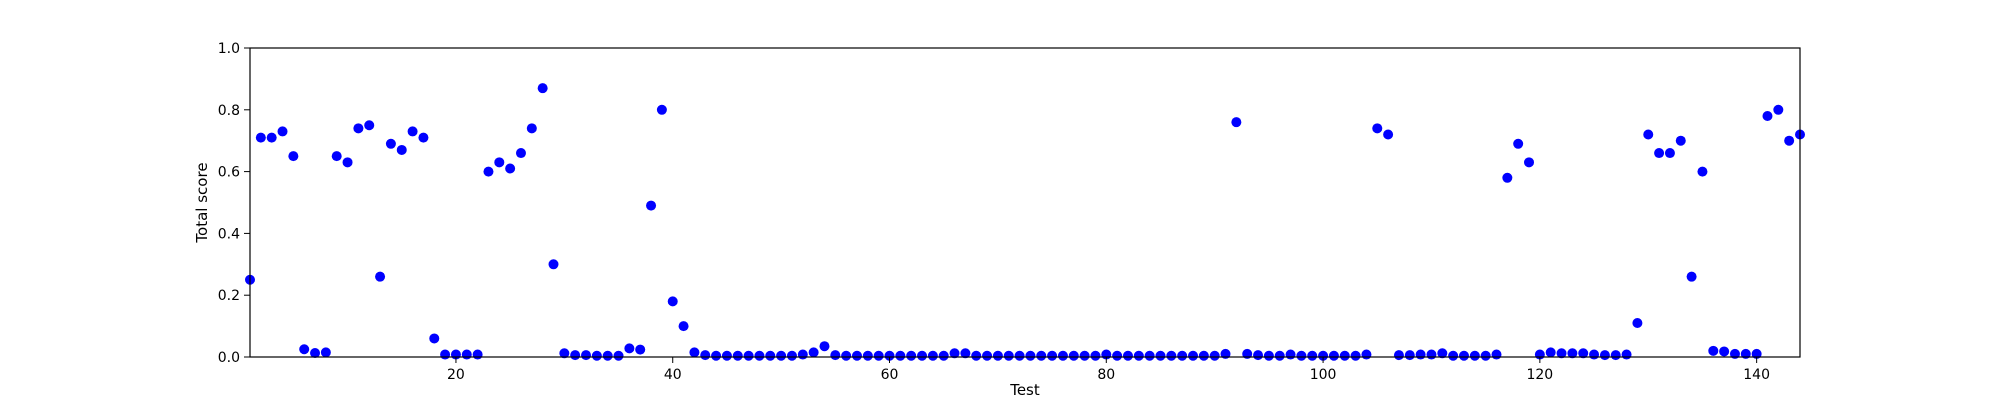 This screenshot has width=2000, height=404. What do you see at coordinates (234, 203) in the screenshot?
I see `y-axis-ticks: 0.0 0.2 0.4 0.6 0.8 1.0` at bounding box center [234, 203].